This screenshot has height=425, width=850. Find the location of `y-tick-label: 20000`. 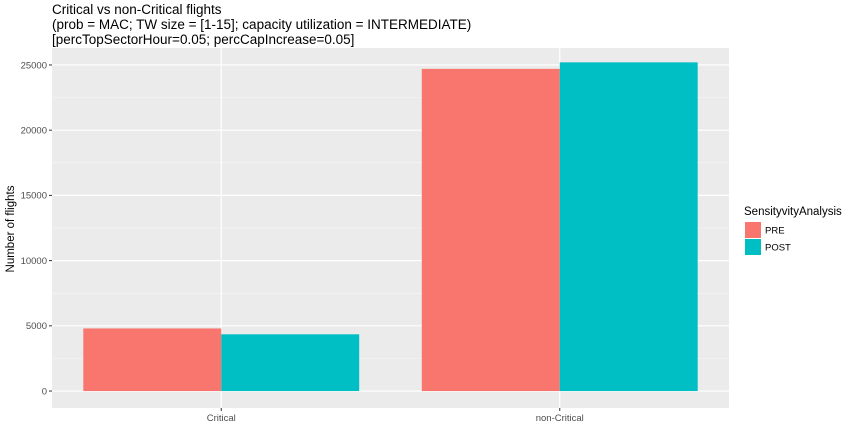

y-tick-label: 20000 is located at coordinates (34, 130).